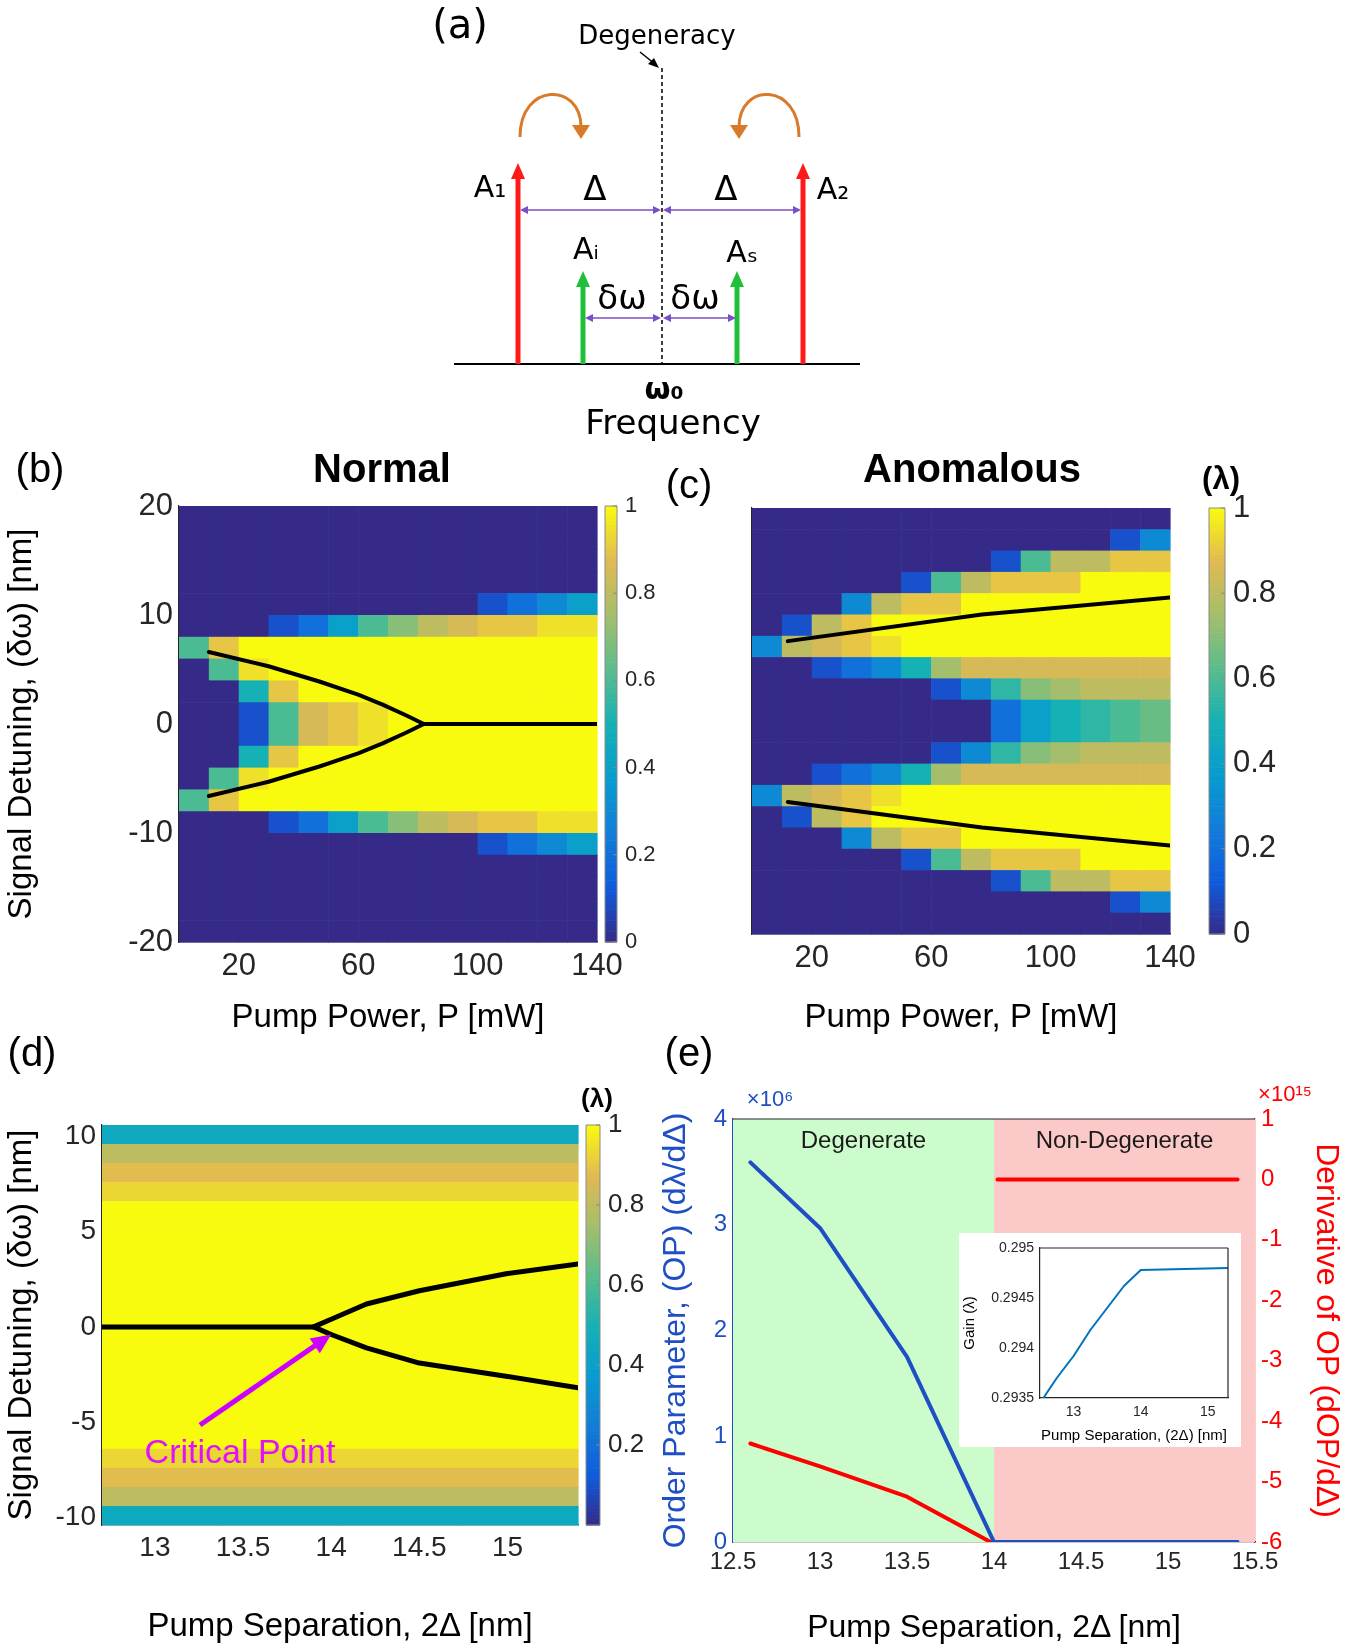 The height and width of the screenshot is (1649, 1347). Describe the element at coordinates (720, 1223) in the screenshot. I see `y-tick-label: 3` at that location.